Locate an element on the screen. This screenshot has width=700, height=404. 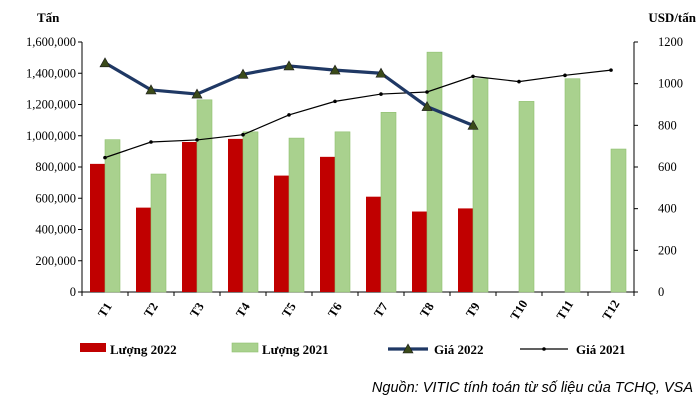
left-tick-label: 1,400,000 is located at coordinates (51, 73).